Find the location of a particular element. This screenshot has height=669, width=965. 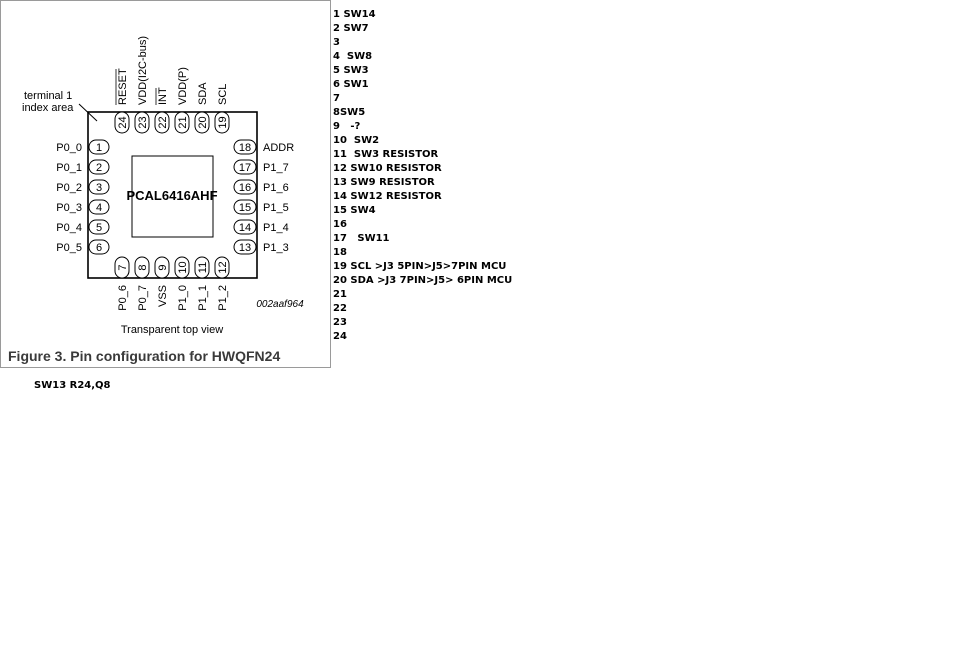

pin-number: 10 is located at coordinates (183, 267).